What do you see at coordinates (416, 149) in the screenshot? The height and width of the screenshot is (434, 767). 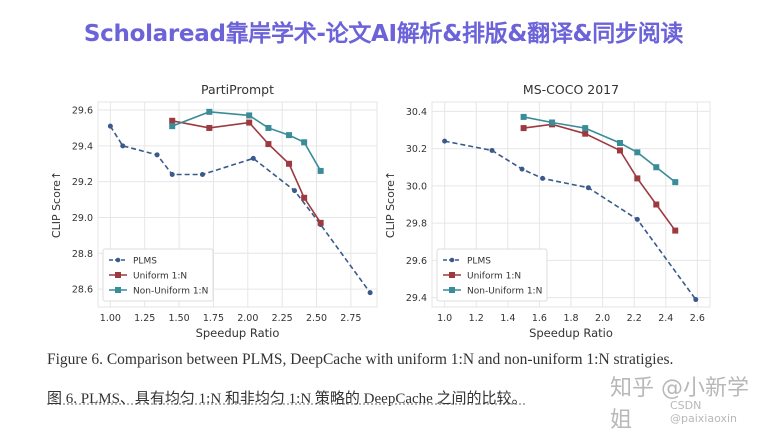 I see `y-tick-label: 30.2` at bounding box center [416, 149].